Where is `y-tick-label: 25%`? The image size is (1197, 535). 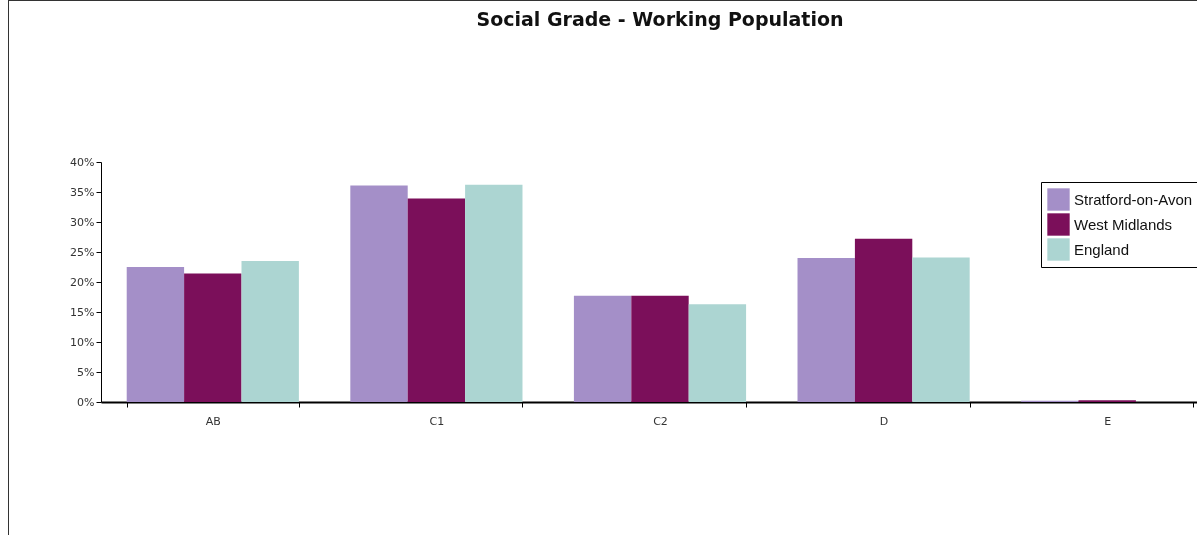 y-tick-label: 25% is located at coordinates (82, 252).